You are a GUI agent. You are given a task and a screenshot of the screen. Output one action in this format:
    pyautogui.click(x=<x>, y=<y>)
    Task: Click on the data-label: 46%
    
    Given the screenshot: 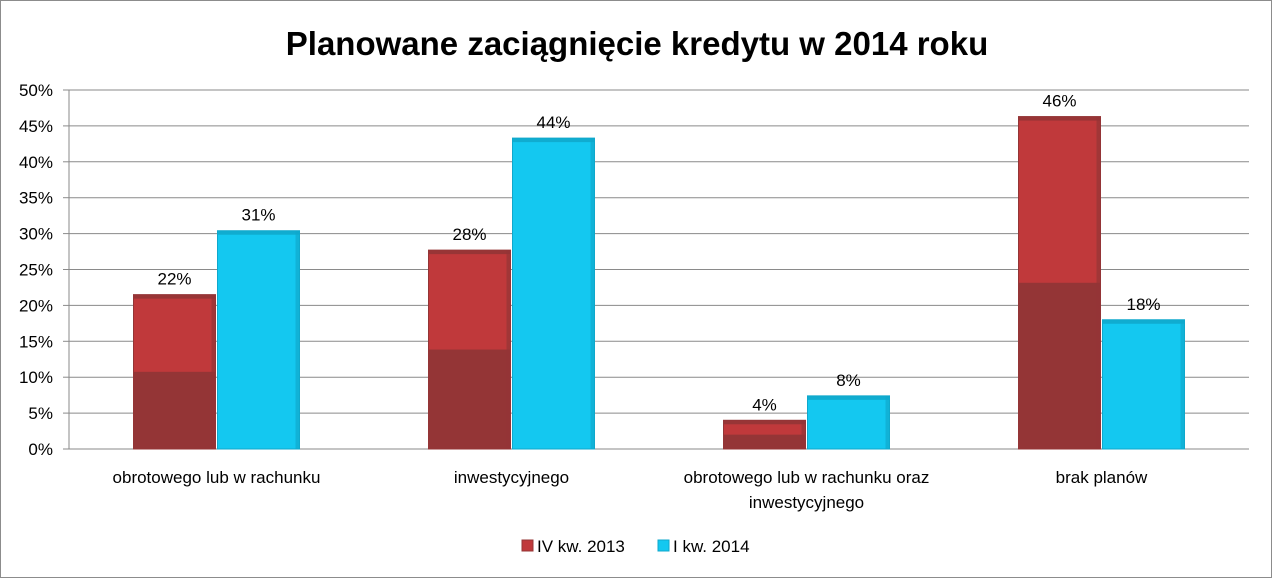 What is the action you would take?
    pyautogui.click(x=1059, y=101)
    